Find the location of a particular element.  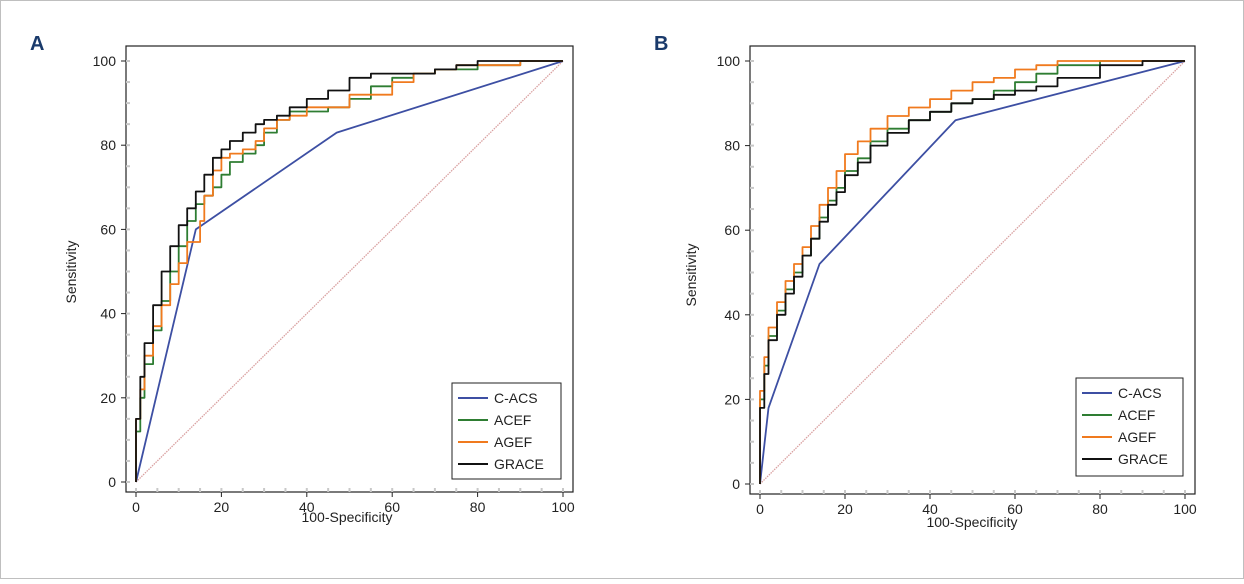

panel-b-xlabel: 100-Specificity is located at coordinates (971, 522).